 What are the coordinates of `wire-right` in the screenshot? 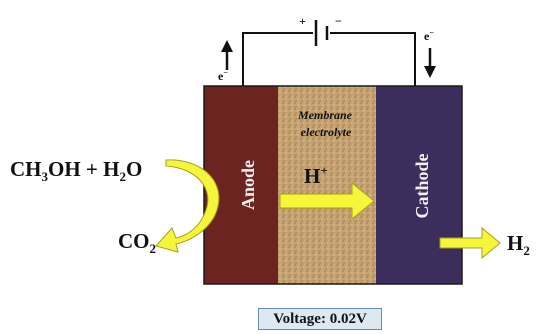 It's located at (373, 59).